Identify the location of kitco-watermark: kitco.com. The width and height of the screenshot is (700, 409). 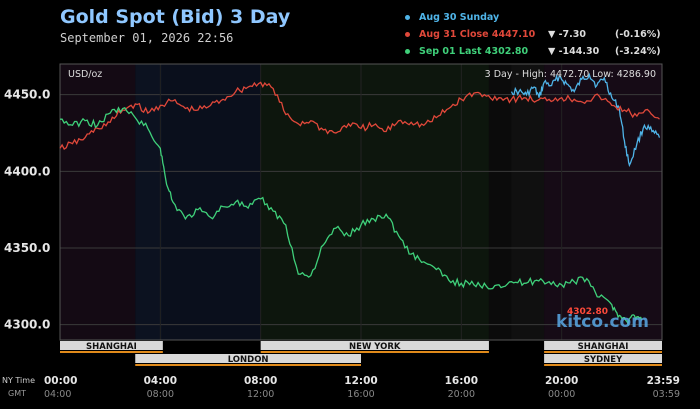
(602, 322).